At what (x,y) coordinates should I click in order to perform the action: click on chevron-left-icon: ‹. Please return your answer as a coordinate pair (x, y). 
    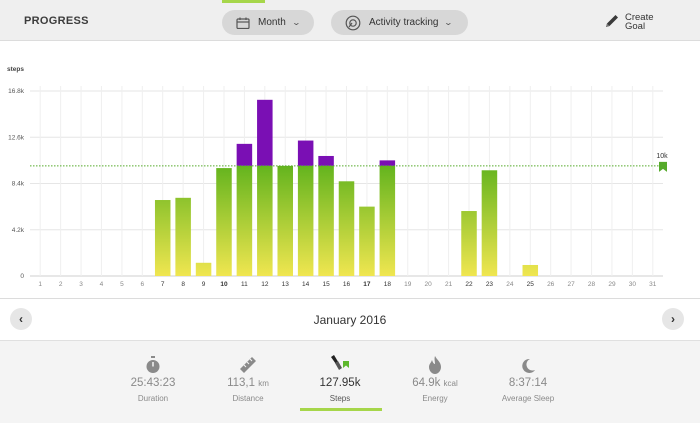
    Looking at the image, I should click on (21, 319).